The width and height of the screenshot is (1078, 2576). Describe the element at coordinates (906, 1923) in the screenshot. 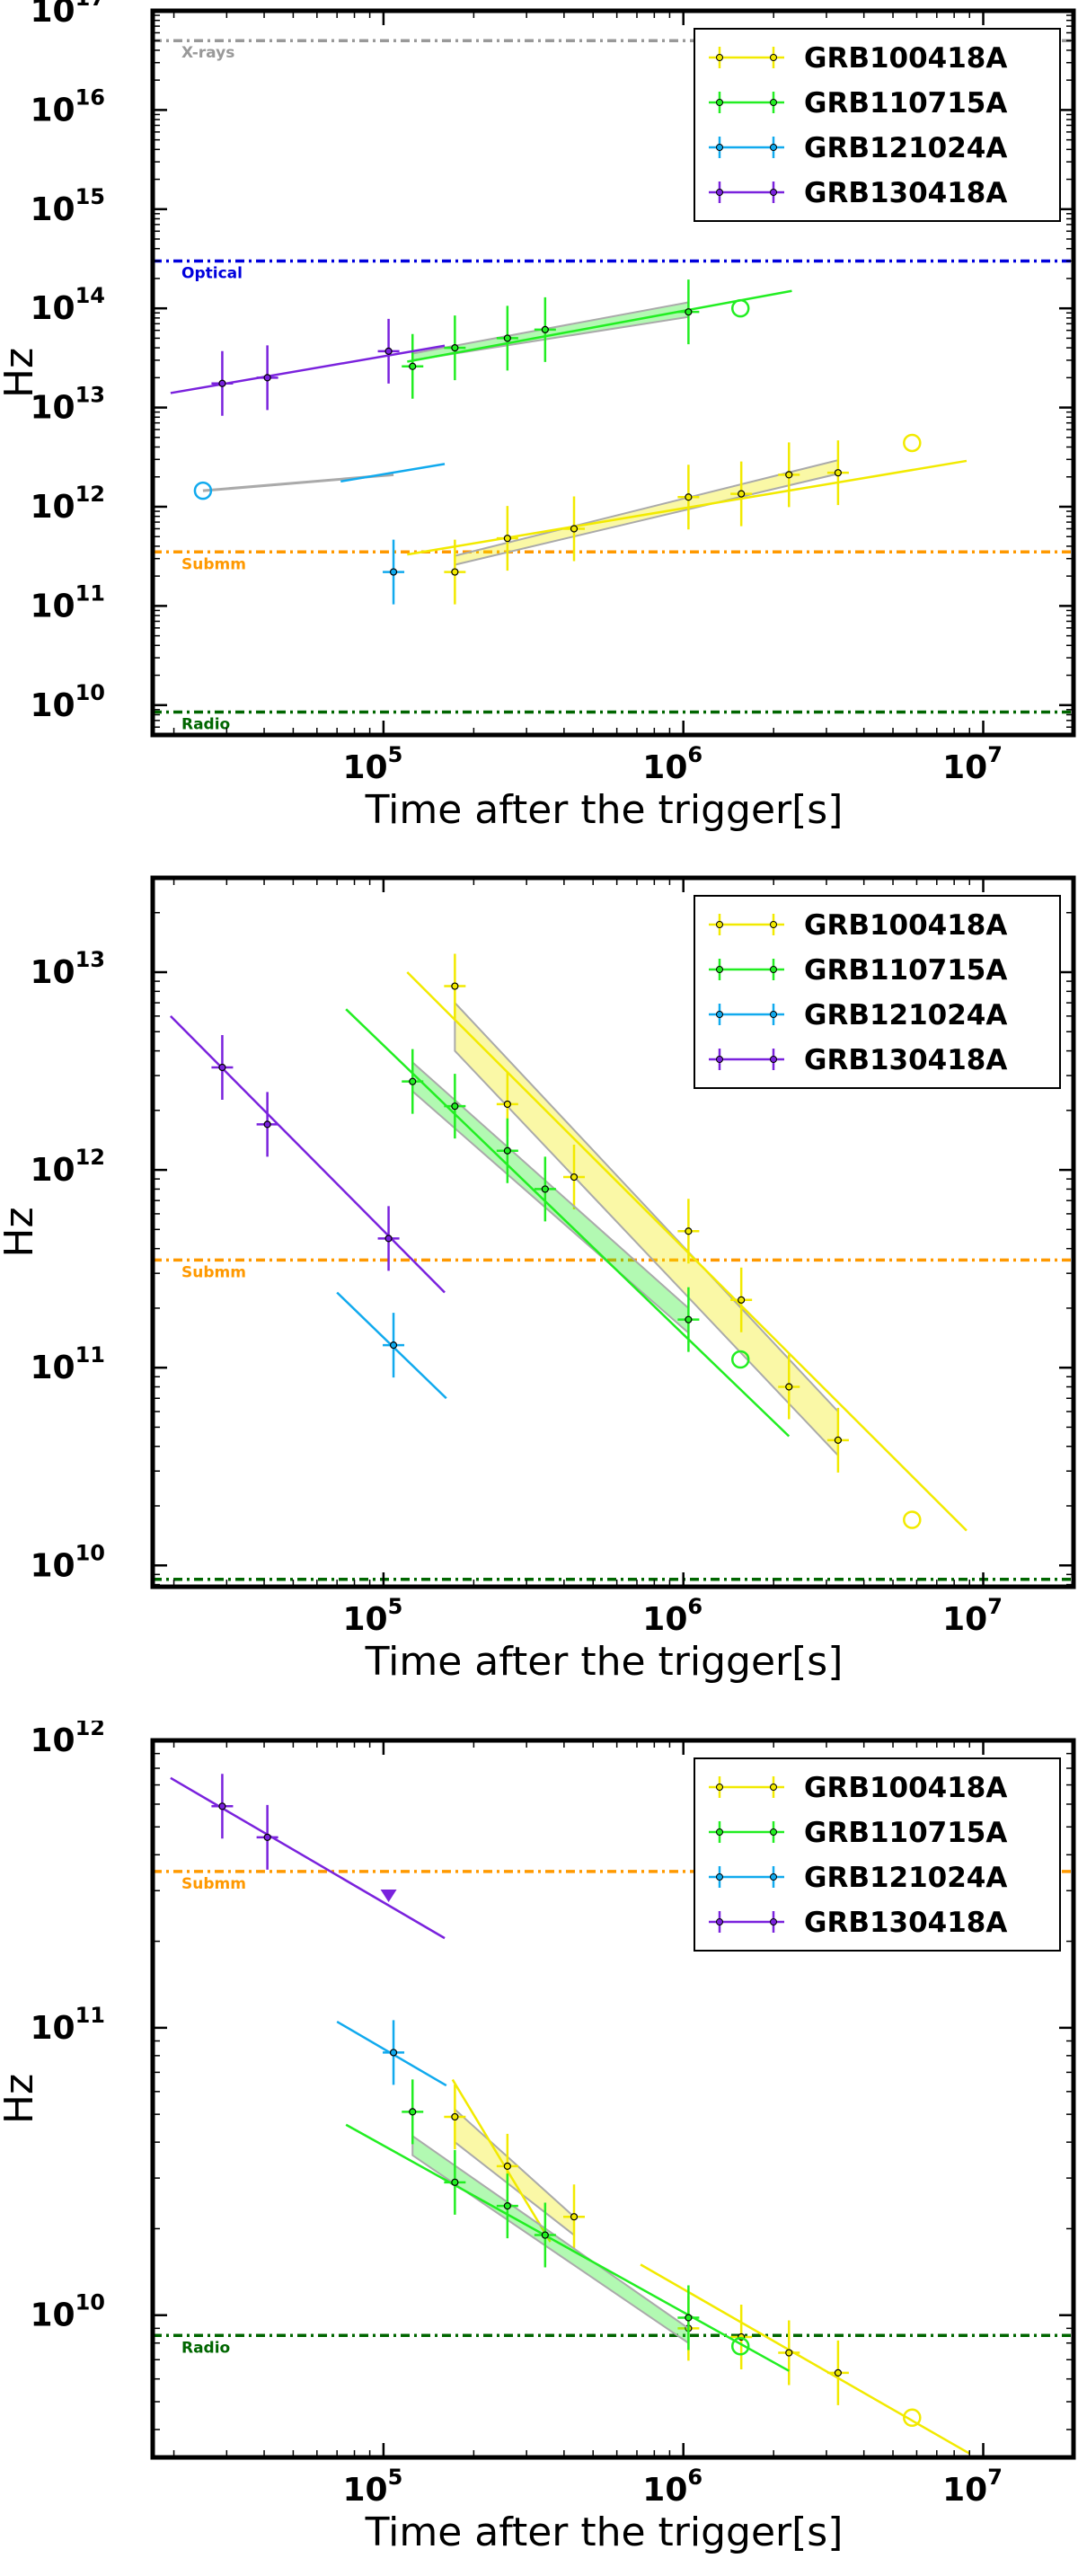

I see `legend-label: GRB130418A` at that location.